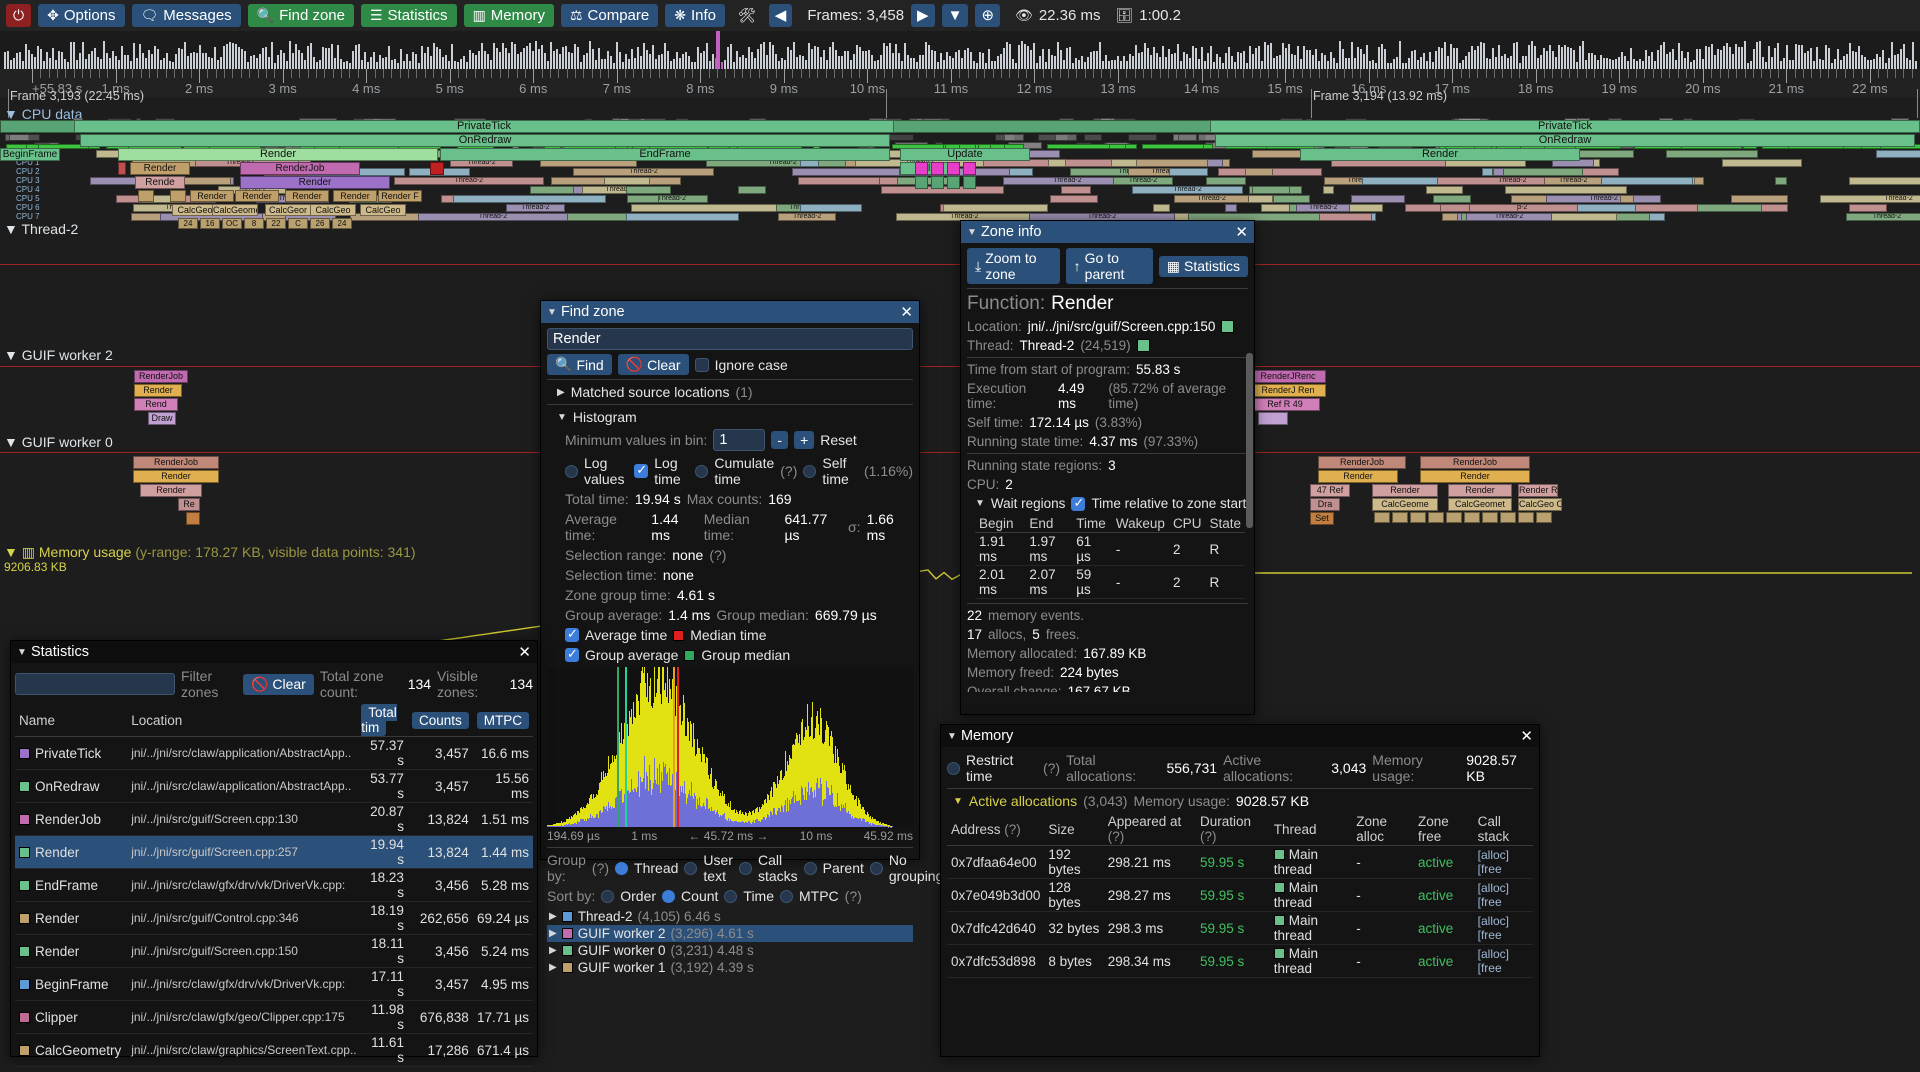 The image size is (1920, 1072). Describe the element at coordinates (1028, 503) in the screenshot. I see `wait-regions-label: Wait regions` at that location.